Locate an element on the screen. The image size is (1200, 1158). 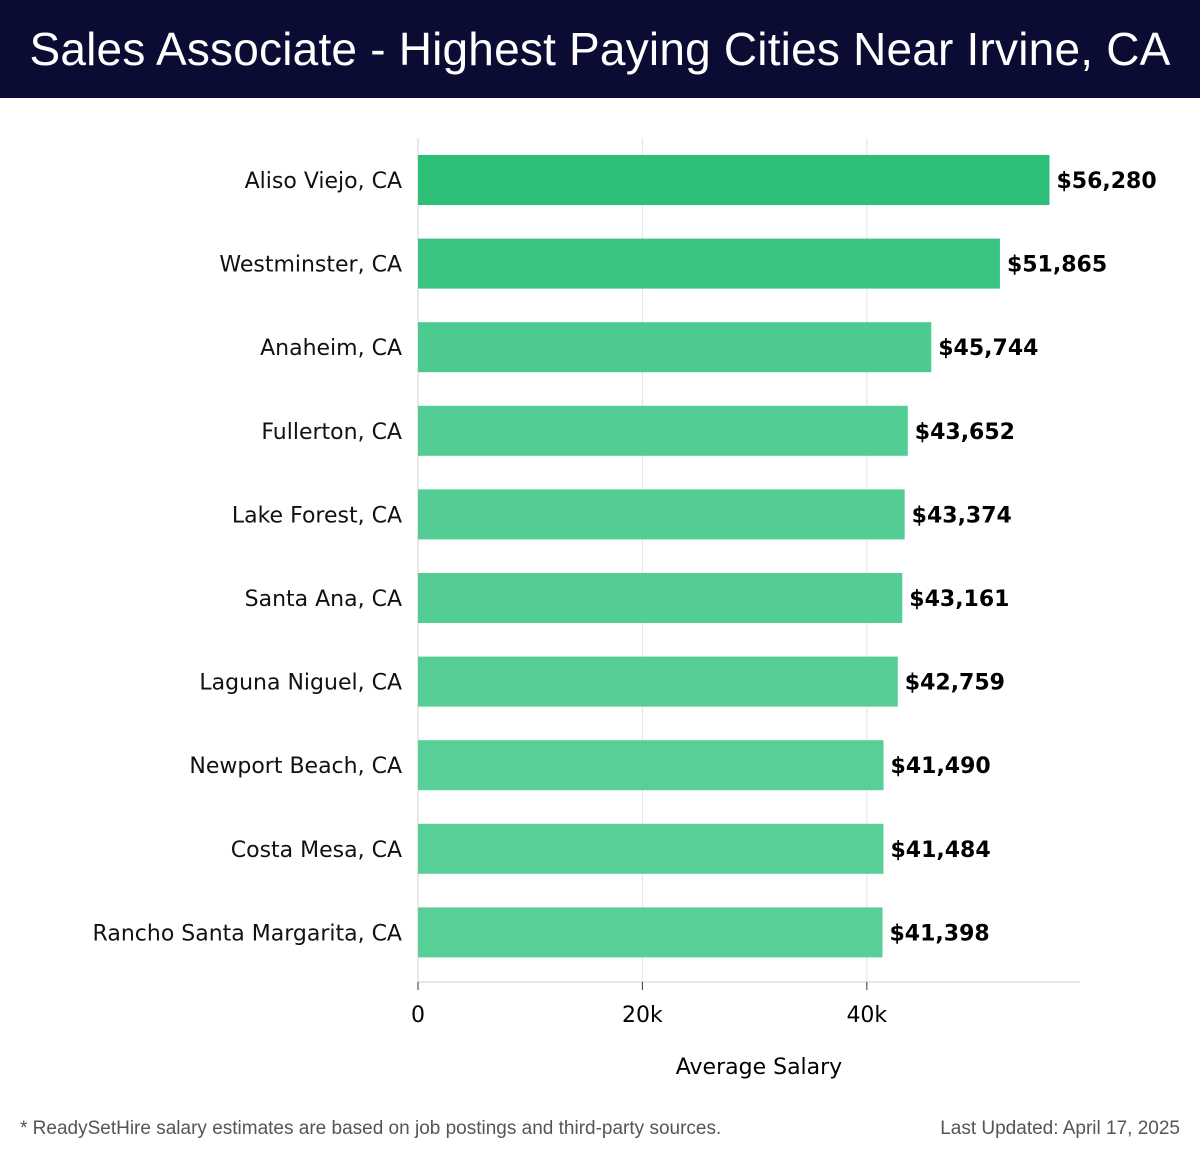
category-label: Lake Forest, CA is located at coordinates (317, 515).